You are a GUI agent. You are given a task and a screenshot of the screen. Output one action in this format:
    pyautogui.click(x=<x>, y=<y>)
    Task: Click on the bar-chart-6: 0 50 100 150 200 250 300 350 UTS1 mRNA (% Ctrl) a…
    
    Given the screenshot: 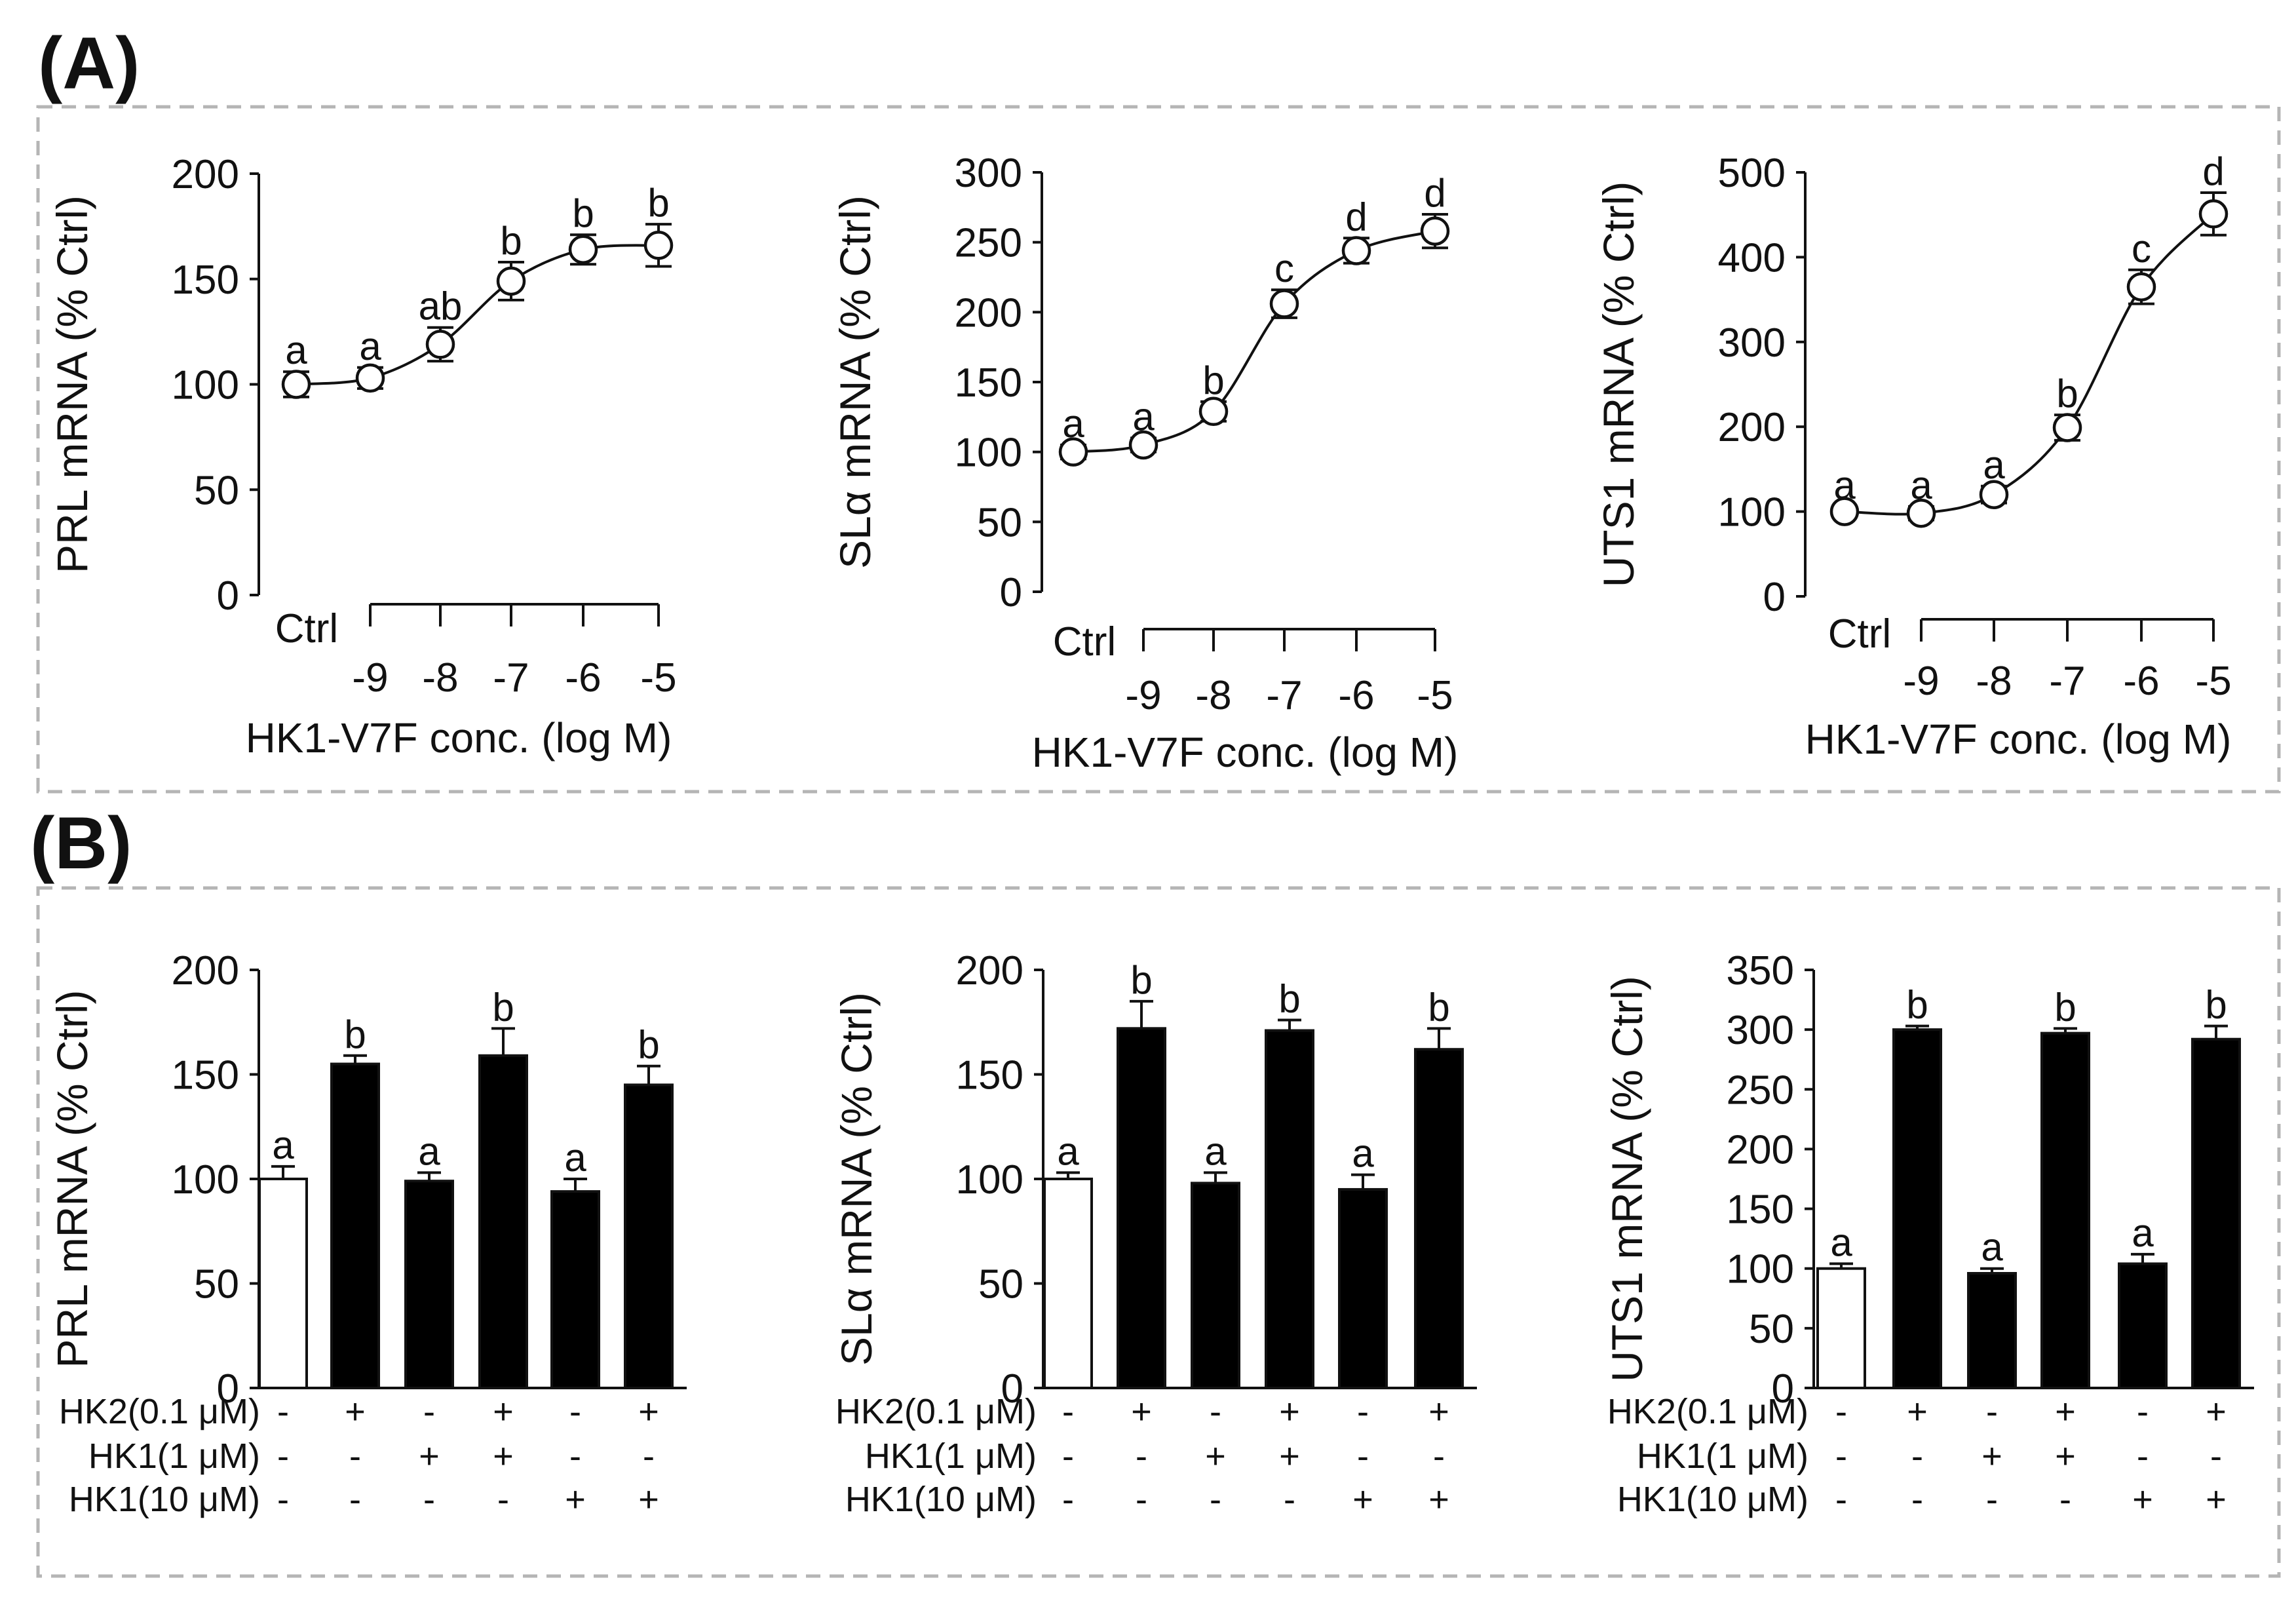 What is the action you would take?
    pyautogui.click(x=1928, y=1233)
    